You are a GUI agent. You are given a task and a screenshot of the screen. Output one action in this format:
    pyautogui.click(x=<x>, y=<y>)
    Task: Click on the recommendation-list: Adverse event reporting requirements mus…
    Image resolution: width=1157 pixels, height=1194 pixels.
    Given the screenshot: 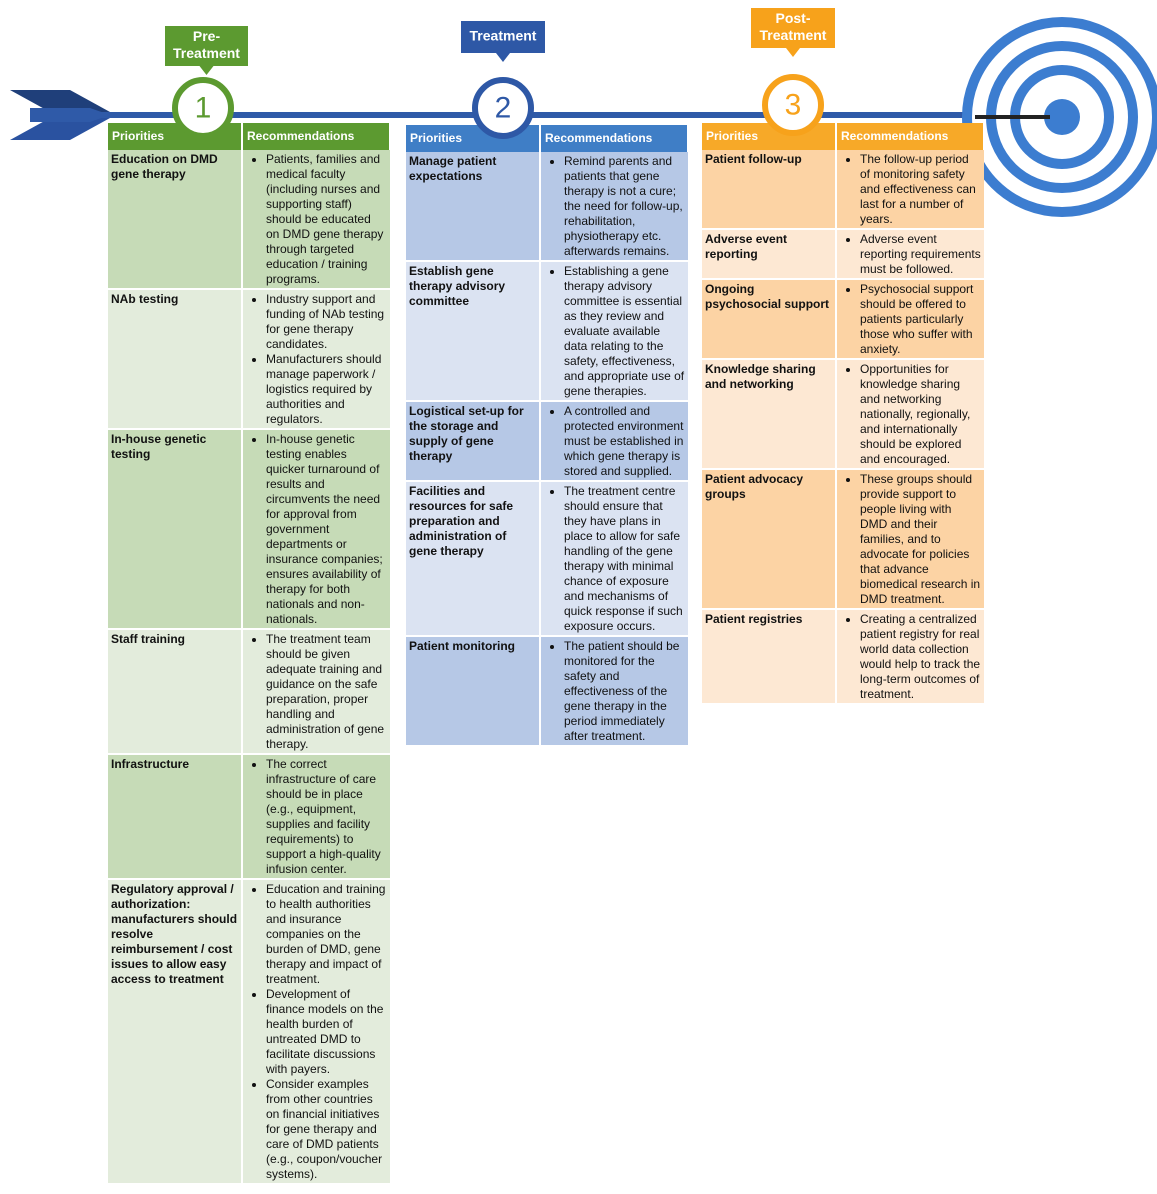 What is the action you would take?
    pyautogui.click(x=910, y=254)
    